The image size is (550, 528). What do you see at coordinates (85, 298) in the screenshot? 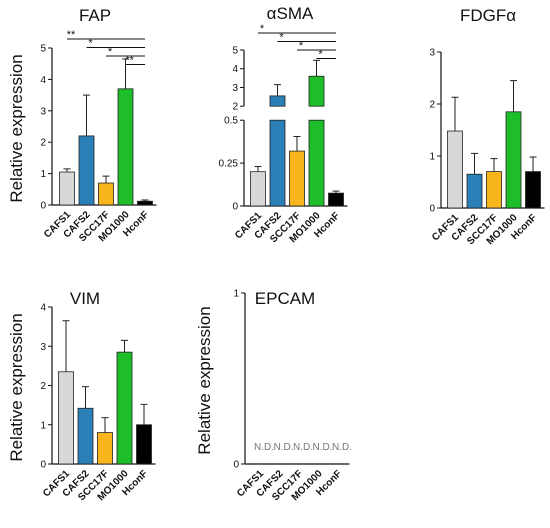
I see `chart-title: VIM` at bounding box center [85, 298].